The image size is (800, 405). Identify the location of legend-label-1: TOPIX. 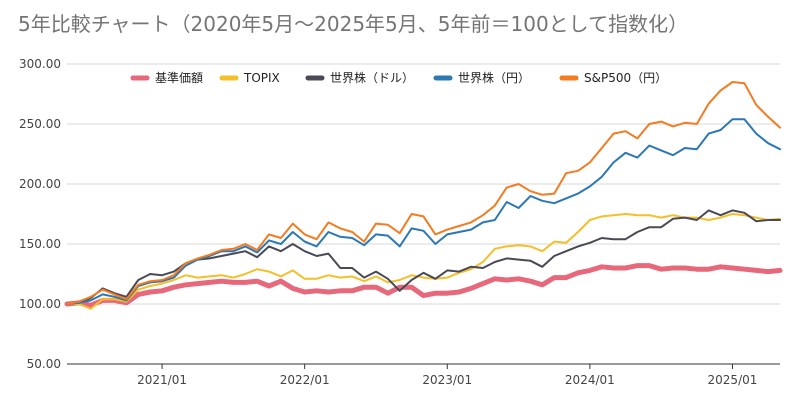
(261, 78).